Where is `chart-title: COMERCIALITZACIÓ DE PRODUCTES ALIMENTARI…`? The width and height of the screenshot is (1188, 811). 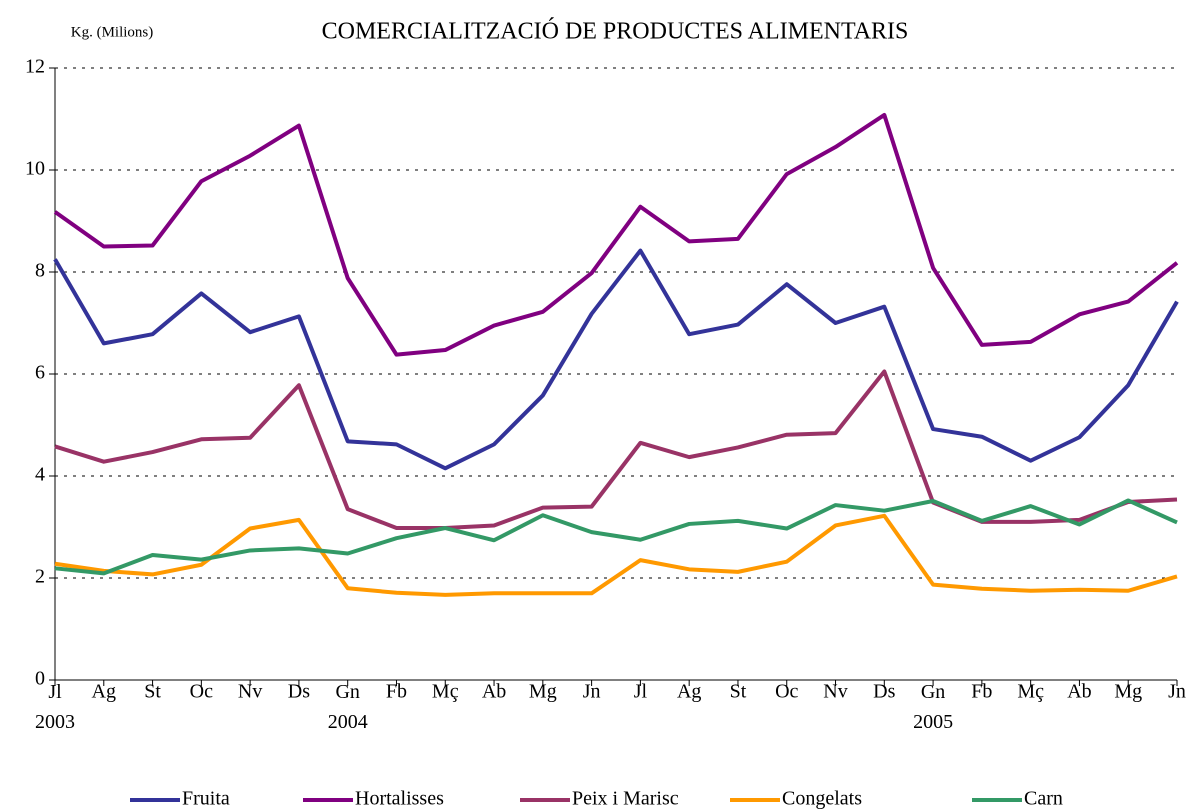 chart-title: COMERCIALITZACIÓ DE PRODUCTES ALIMENTARI… is located at coordinates (615, 31).